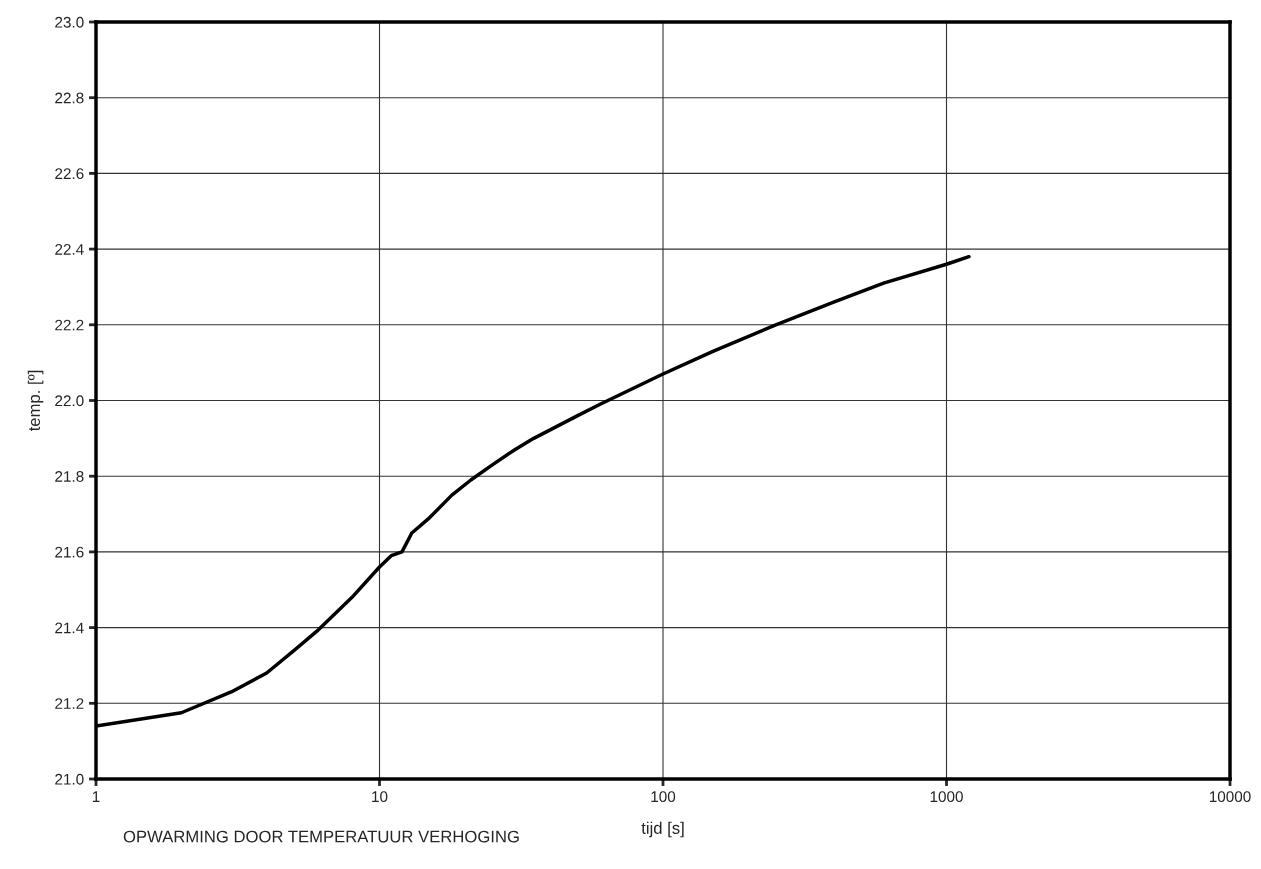 The width and height of the screenshot is (1261, 869). Describe the element at coordinates (380, 797) in the screenshot. I see `x-tick-label: 10` at that location.